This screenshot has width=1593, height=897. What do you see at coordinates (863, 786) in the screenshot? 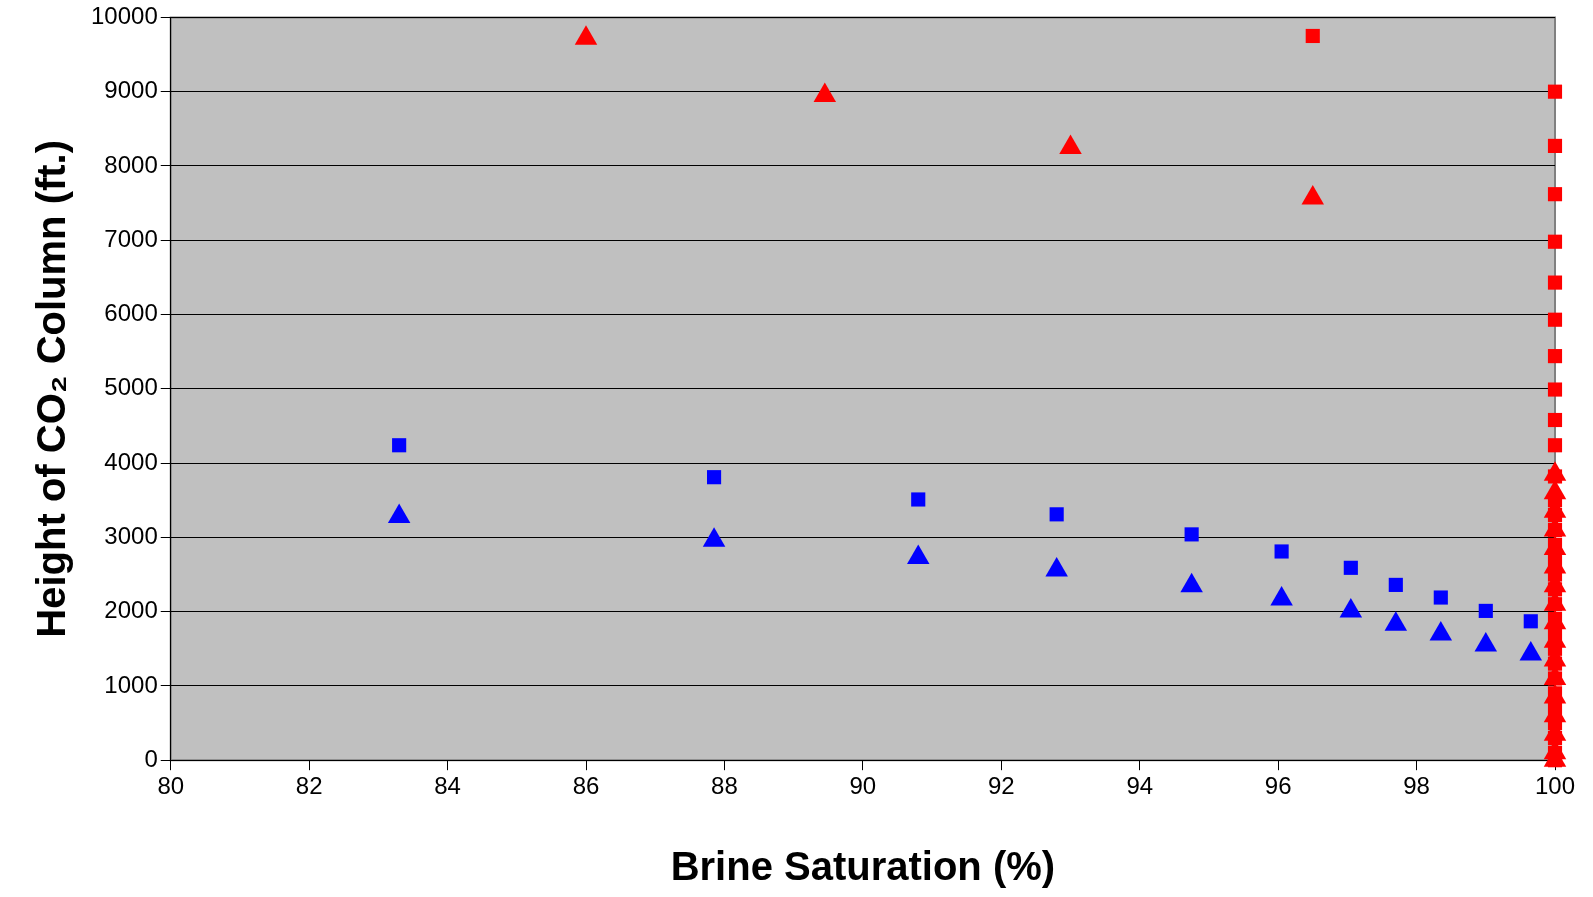
I see `x-tick-label: 90` at bounding box center [863, 786].